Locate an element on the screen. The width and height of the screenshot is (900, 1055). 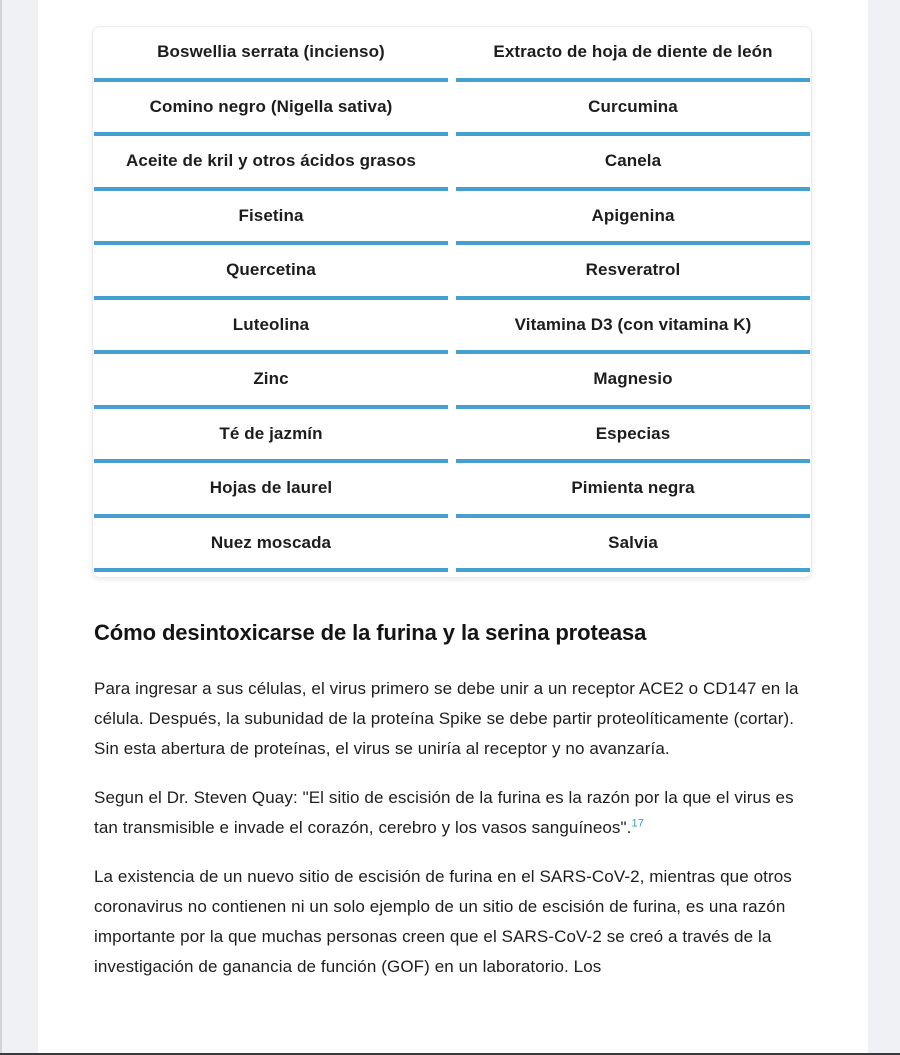
table-cell-right: Canela is located at coordinates (633, 163).